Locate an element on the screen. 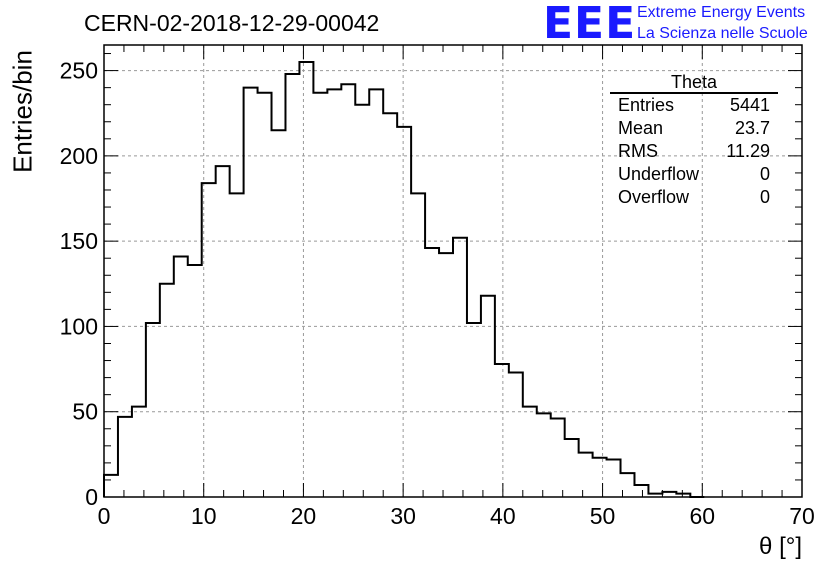 This screenshot has width=836, height=572. x-tick-label: 70 is located at coordinates (802, 516).